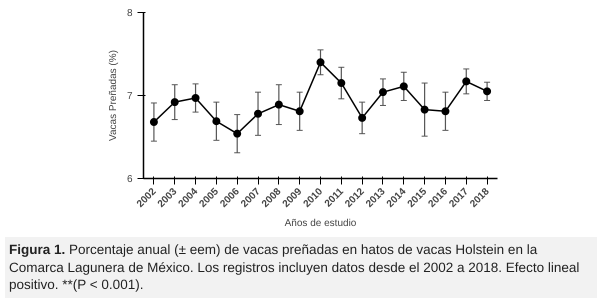 The width and height of the screenshot is (600, 305). Describe the element at coordinates (129, 179) in the screenshot. I see `y-tick-label: 6` at that location.